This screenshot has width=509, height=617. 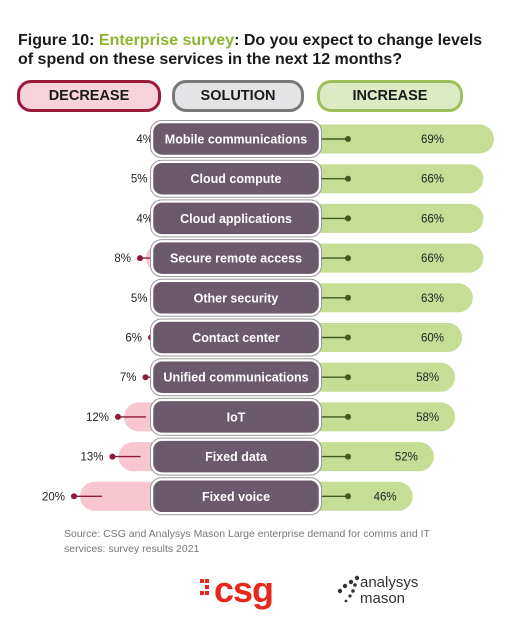 What do you see at coordinates (432, 140) in the screenshot?
I see `increase-value-label: 69%` at bounding box center [432, 140].